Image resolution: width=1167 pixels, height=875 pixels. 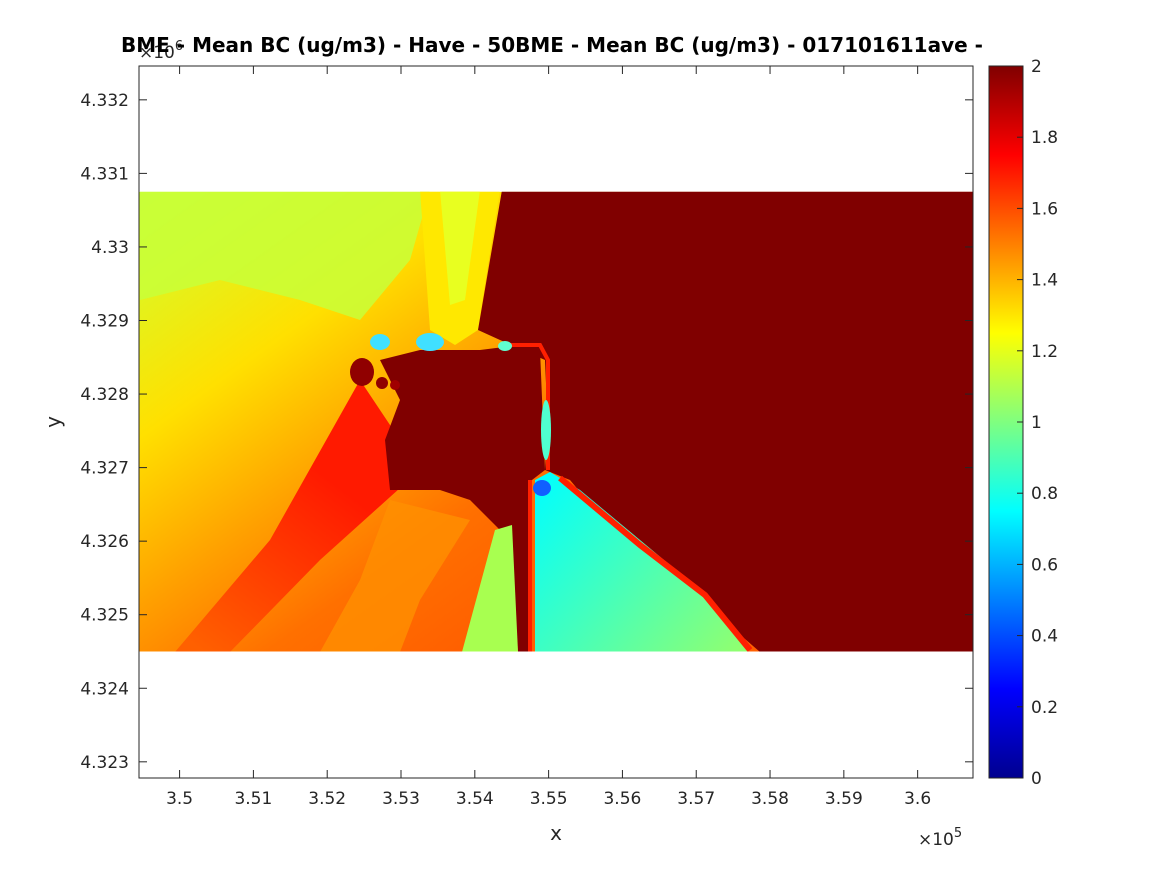 I want to click on x-tick-label: 3.55, so click(x=549, y=799).